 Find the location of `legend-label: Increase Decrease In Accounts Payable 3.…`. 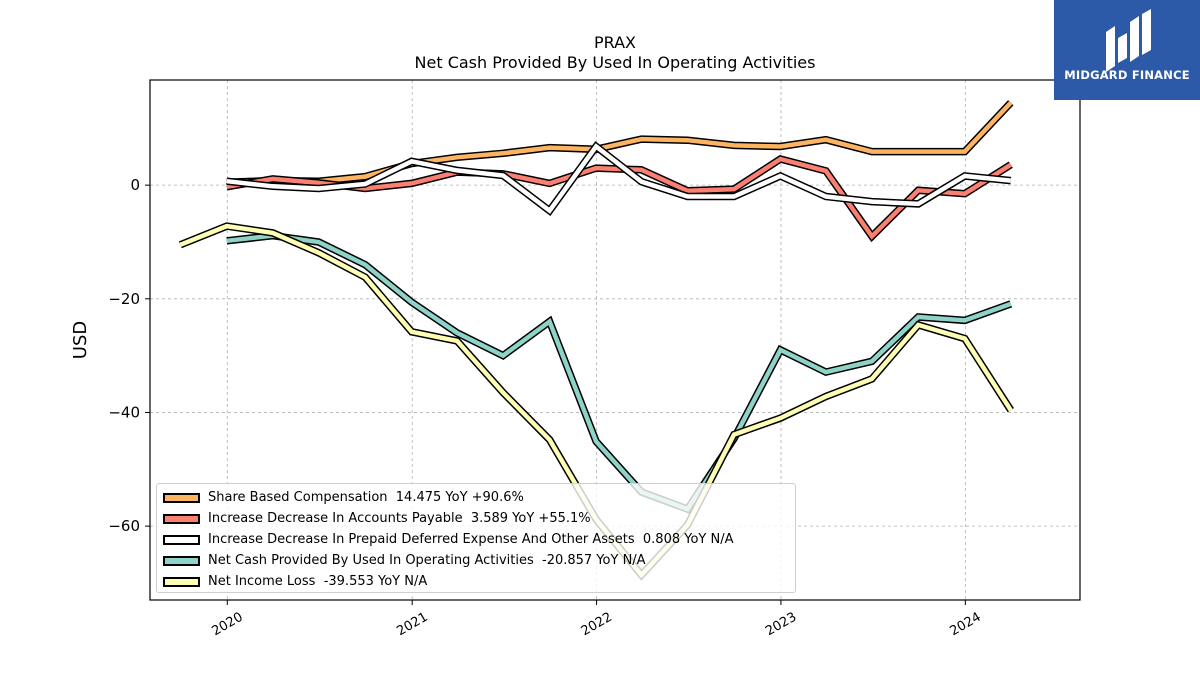

legend-label: Increase Decrease In Accounts Payable 3.… is located at coordinates (399, 518).